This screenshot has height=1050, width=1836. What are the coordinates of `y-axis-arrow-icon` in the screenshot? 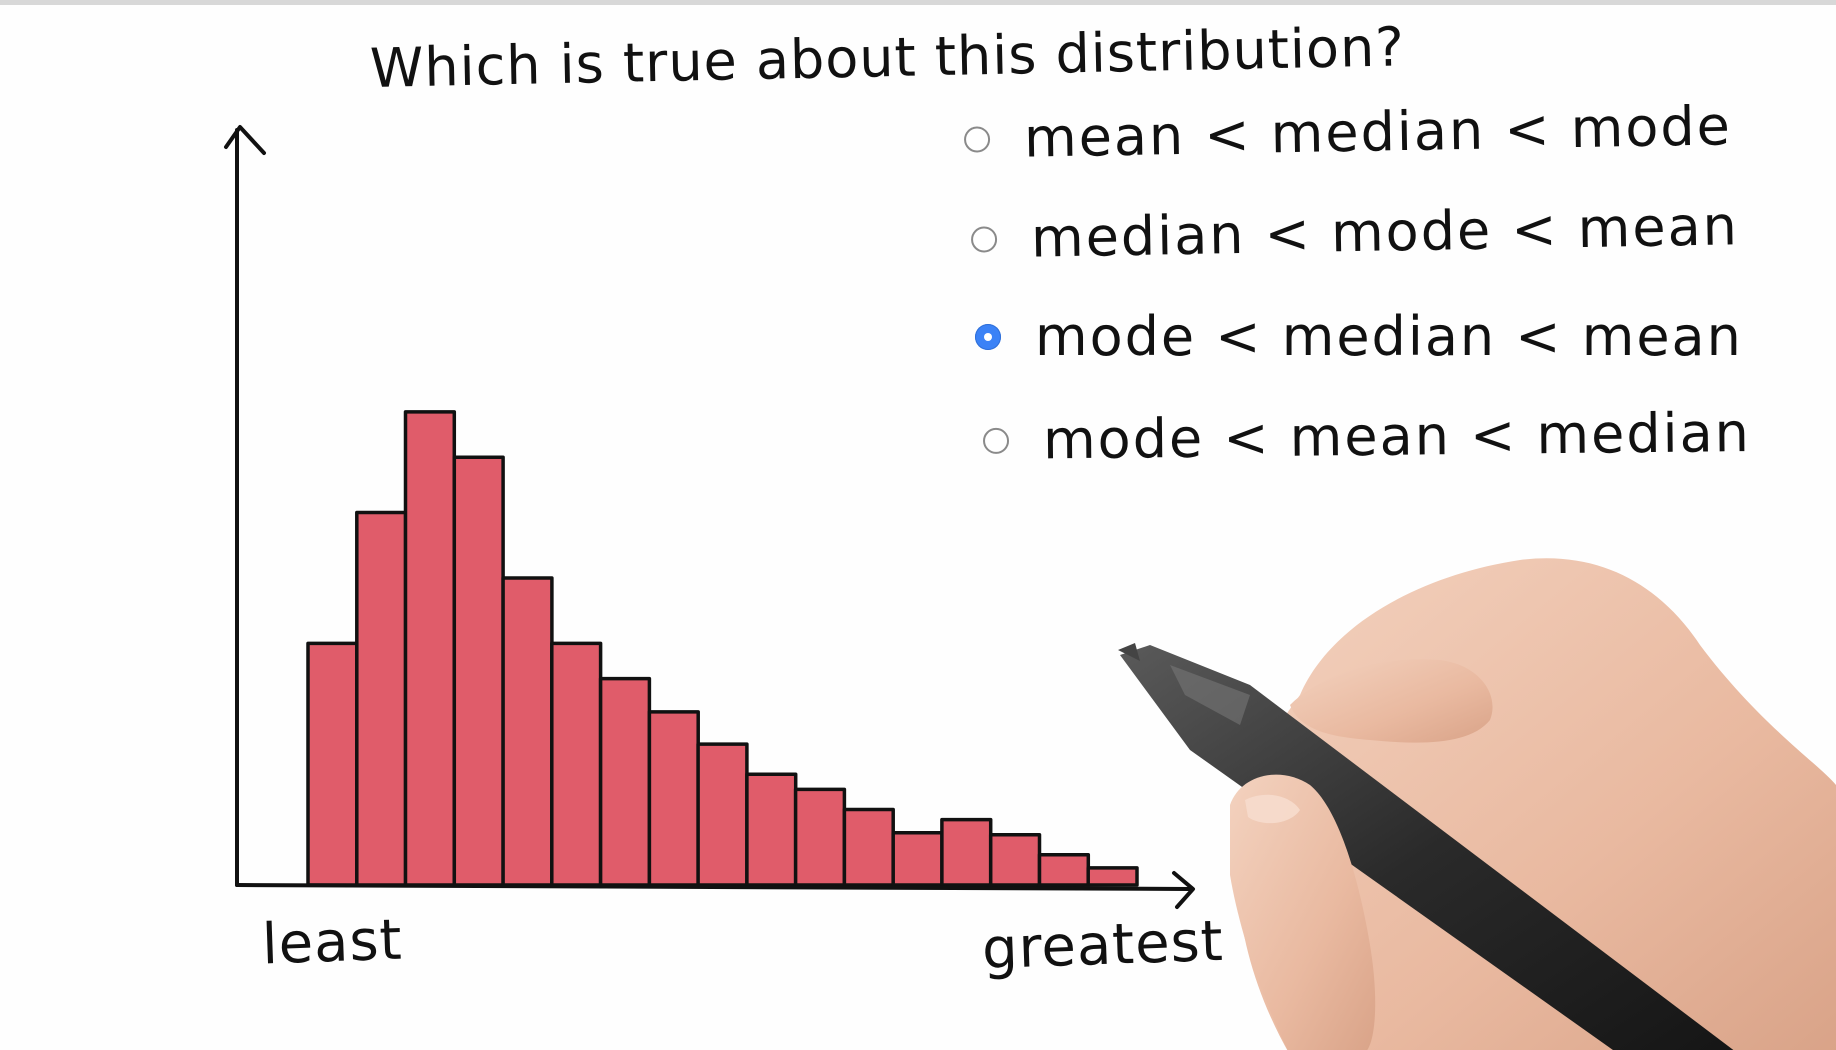 It's located at (245, 140).